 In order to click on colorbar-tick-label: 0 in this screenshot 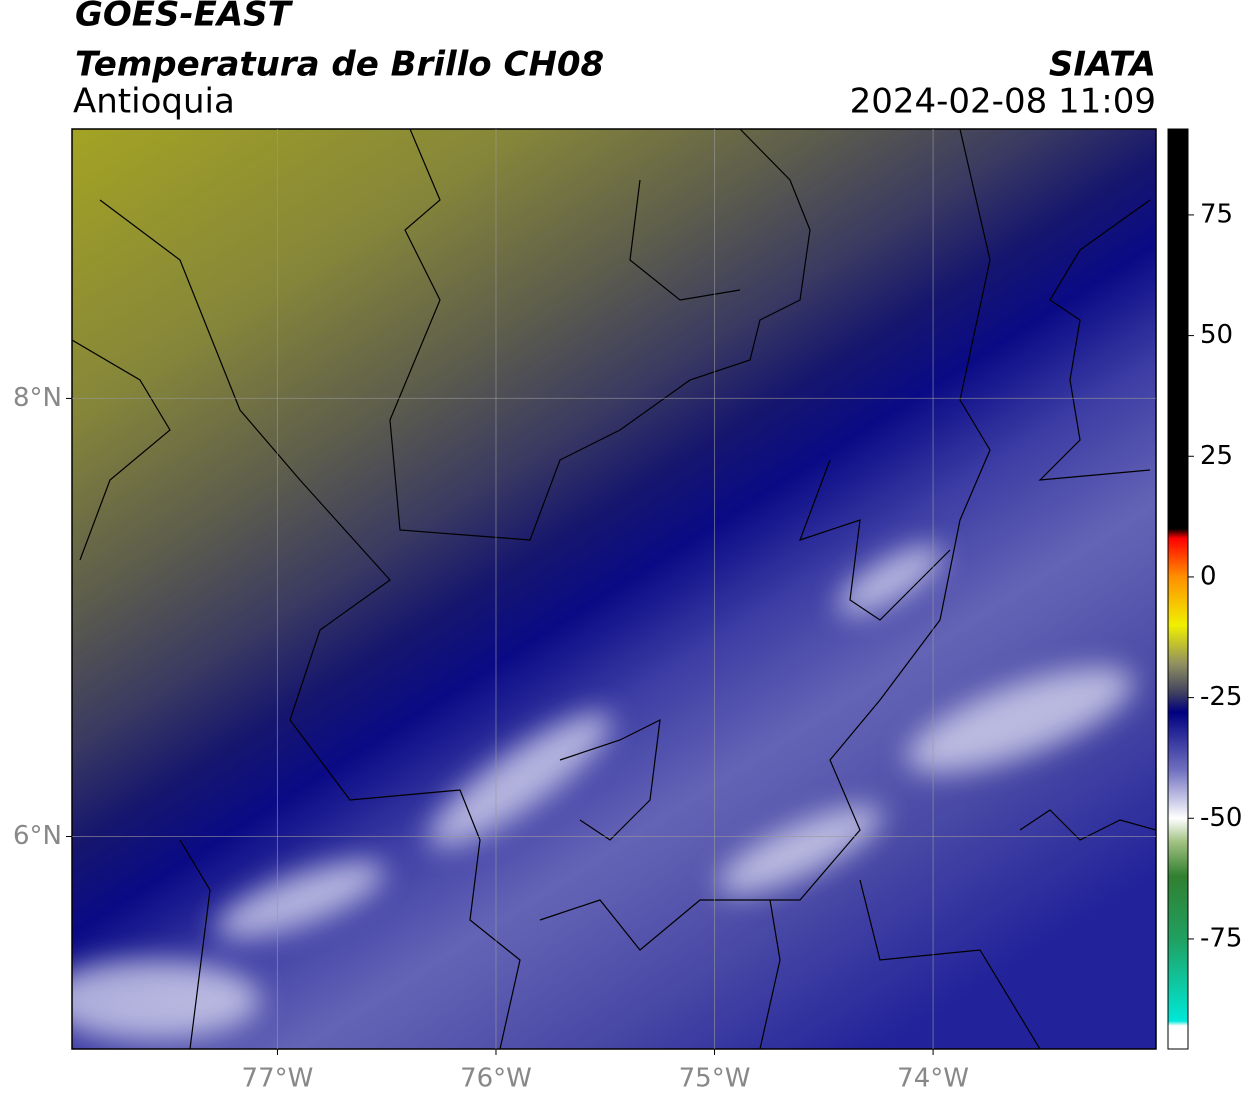, I will do `click(1208, 576)`.